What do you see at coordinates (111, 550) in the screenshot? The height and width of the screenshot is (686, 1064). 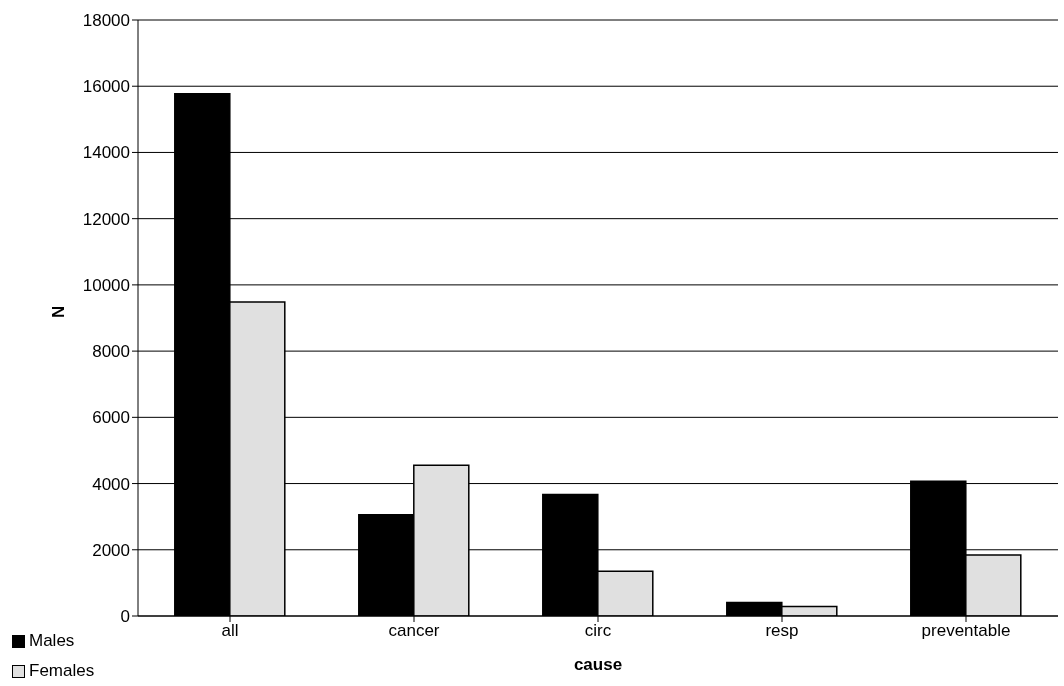 I see `y-tick-label: 2000` at bounding box center [111, 550].